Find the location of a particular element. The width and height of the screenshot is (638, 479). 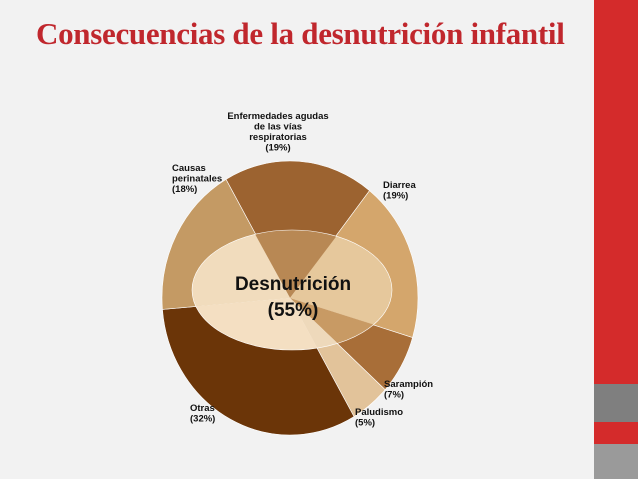

label-otras: Otras (32%) is located at coordinates (202, 414).